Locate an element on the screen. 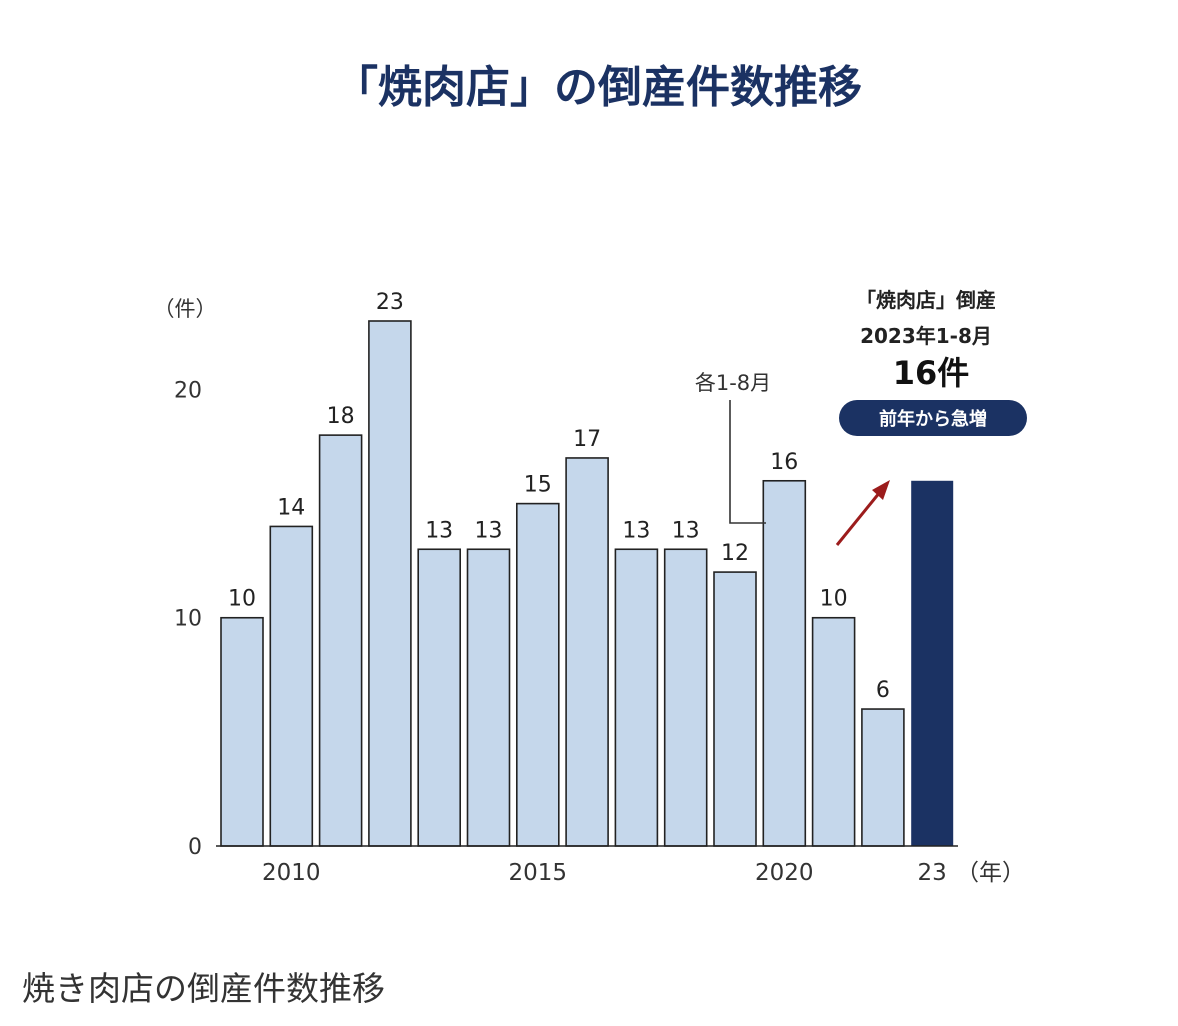  bar-2017 is located at coordinates (636, 697).